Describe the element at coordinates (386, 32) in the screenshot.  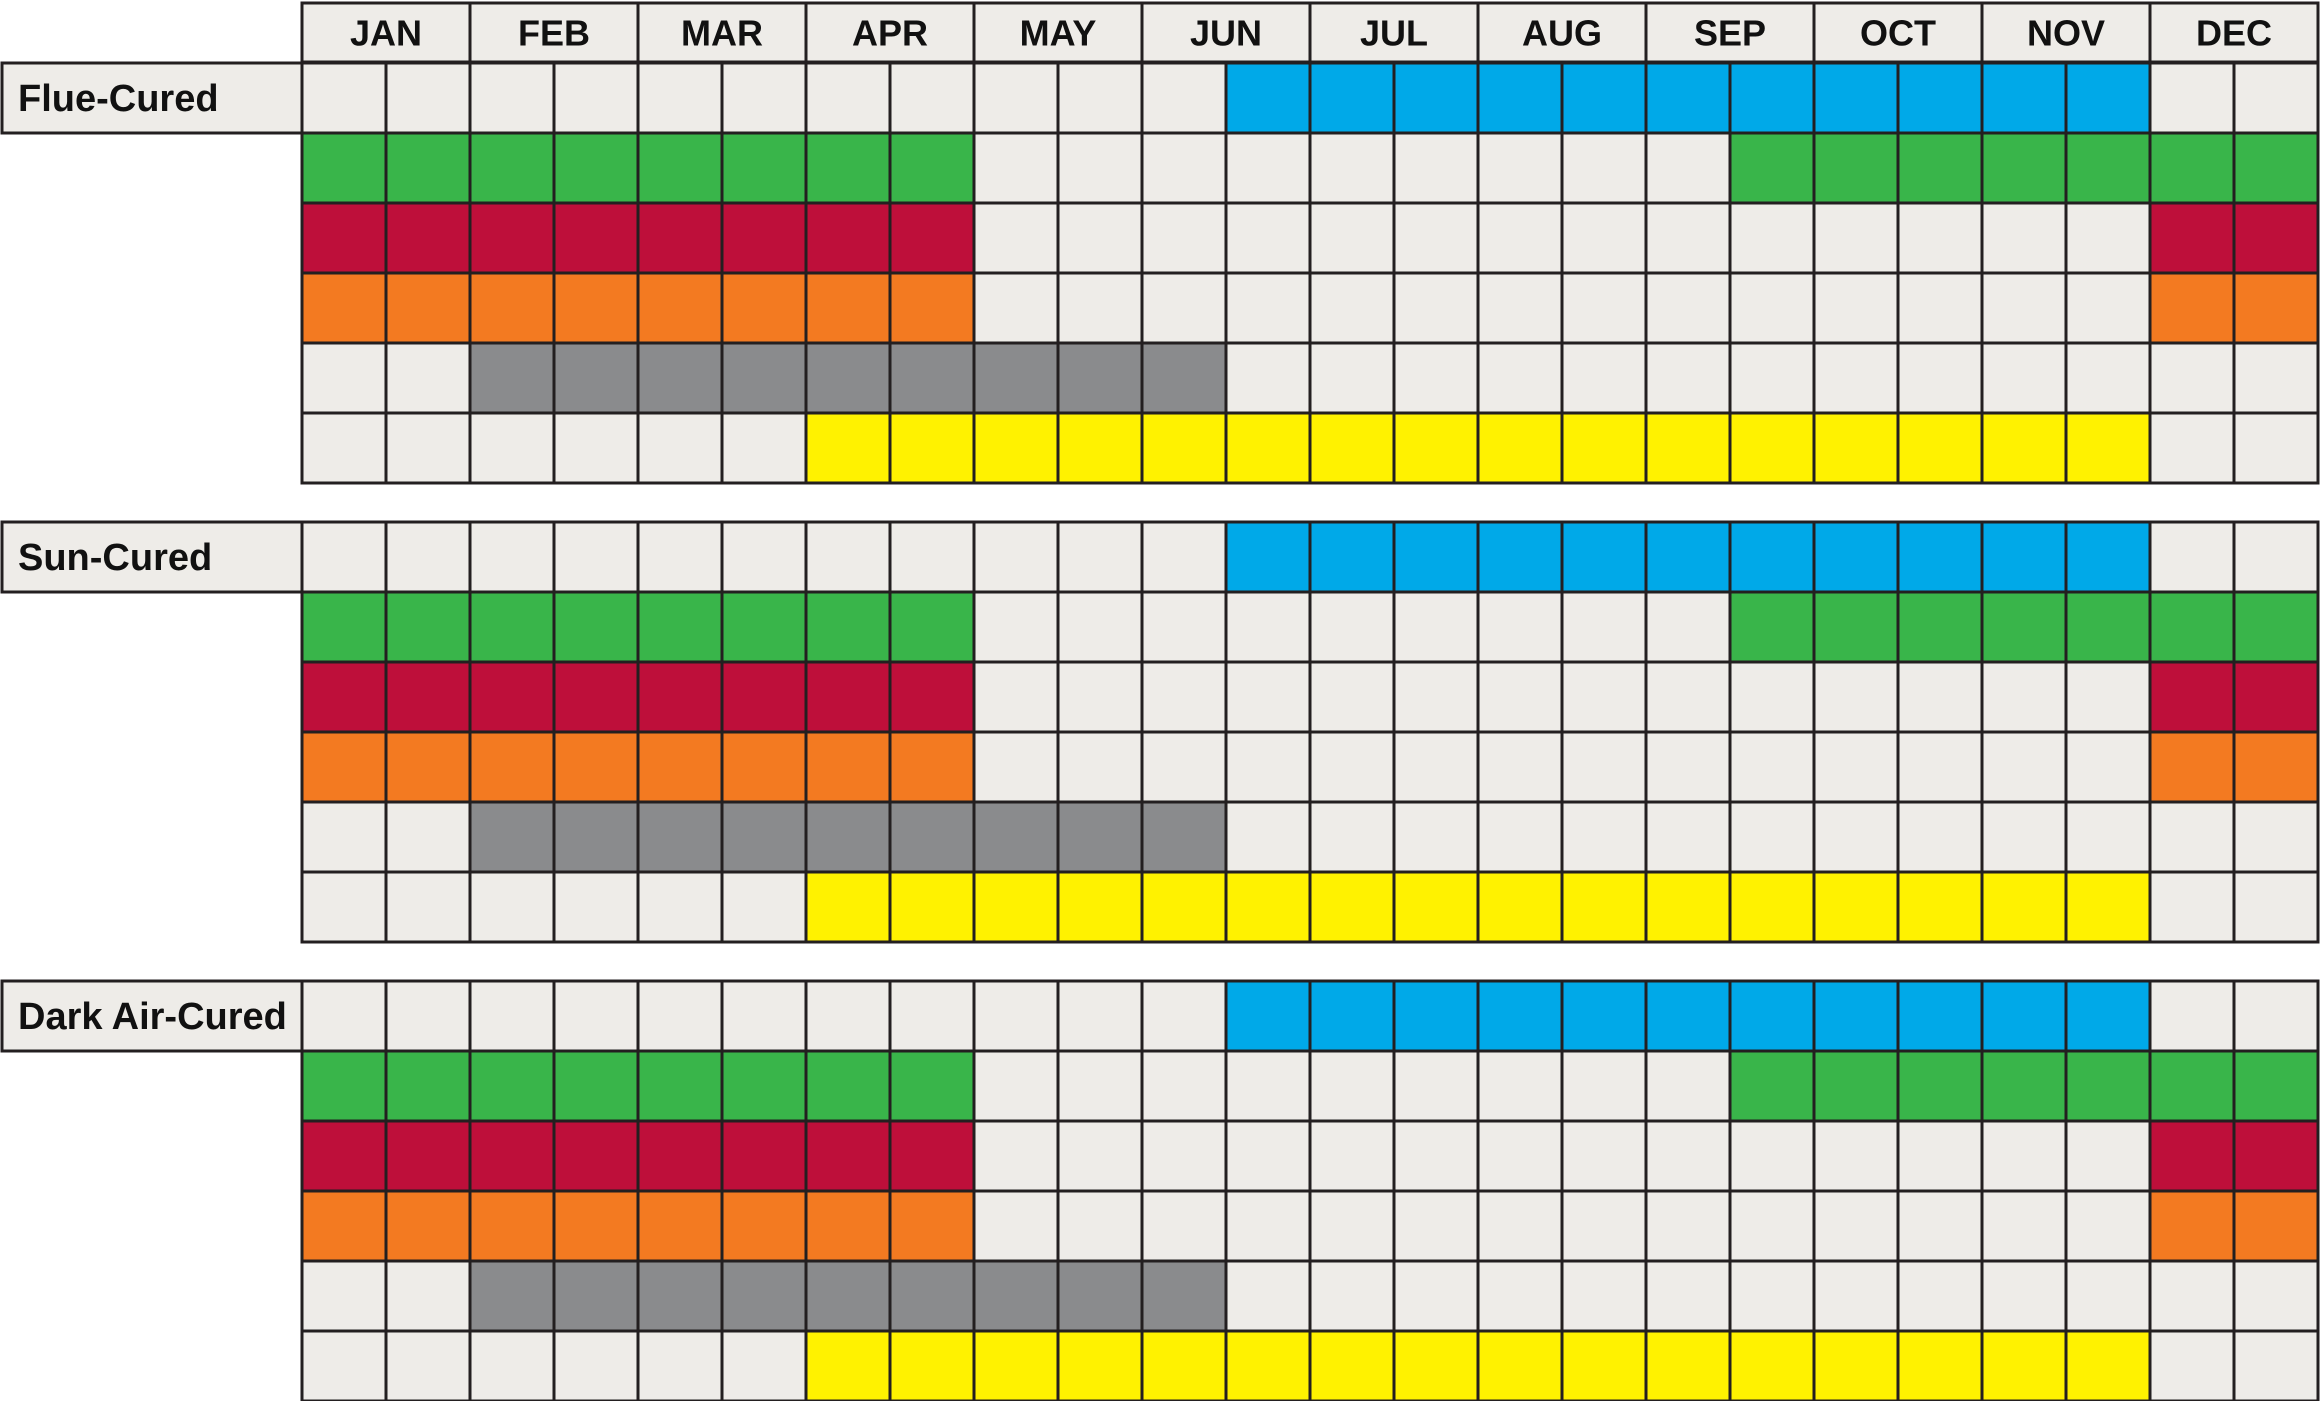
I see `month-header-cell-jan` at that location.